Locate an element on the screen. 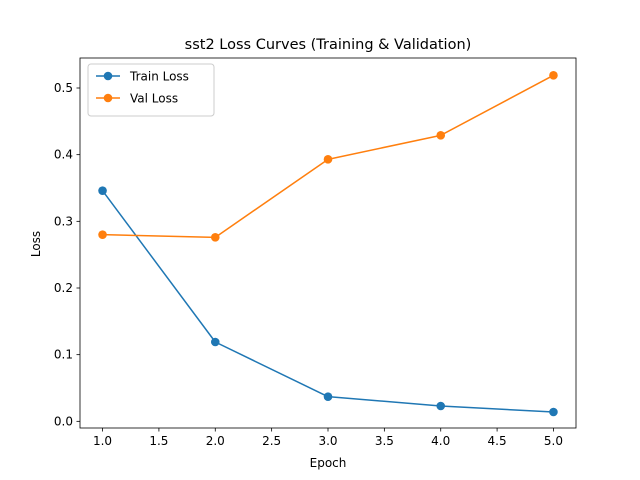 The width and height of the screenshot is (640, 480). legend: Train Loss Val Loss is located at coordinates (151, 90).